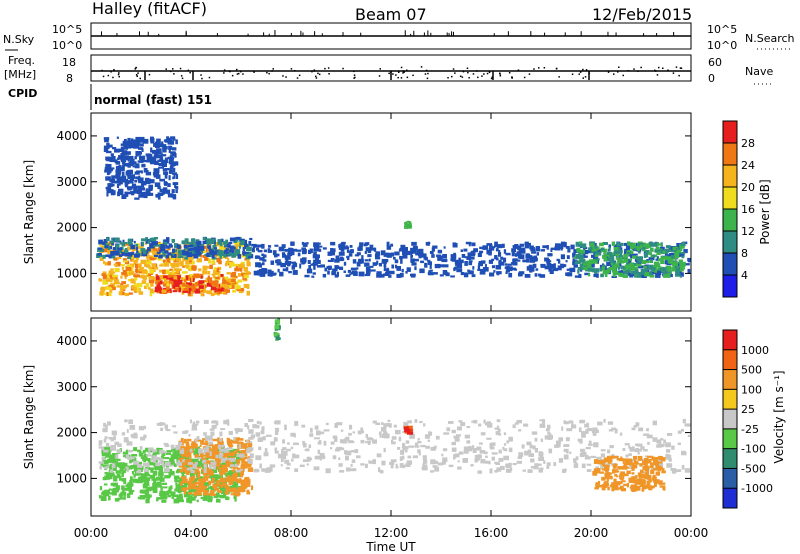 The image size is (800, 554). What do you see at coordinates (71, 433) in the screenshot?
I see `y-tick-label: 2000` at bounding box center [71, 433].